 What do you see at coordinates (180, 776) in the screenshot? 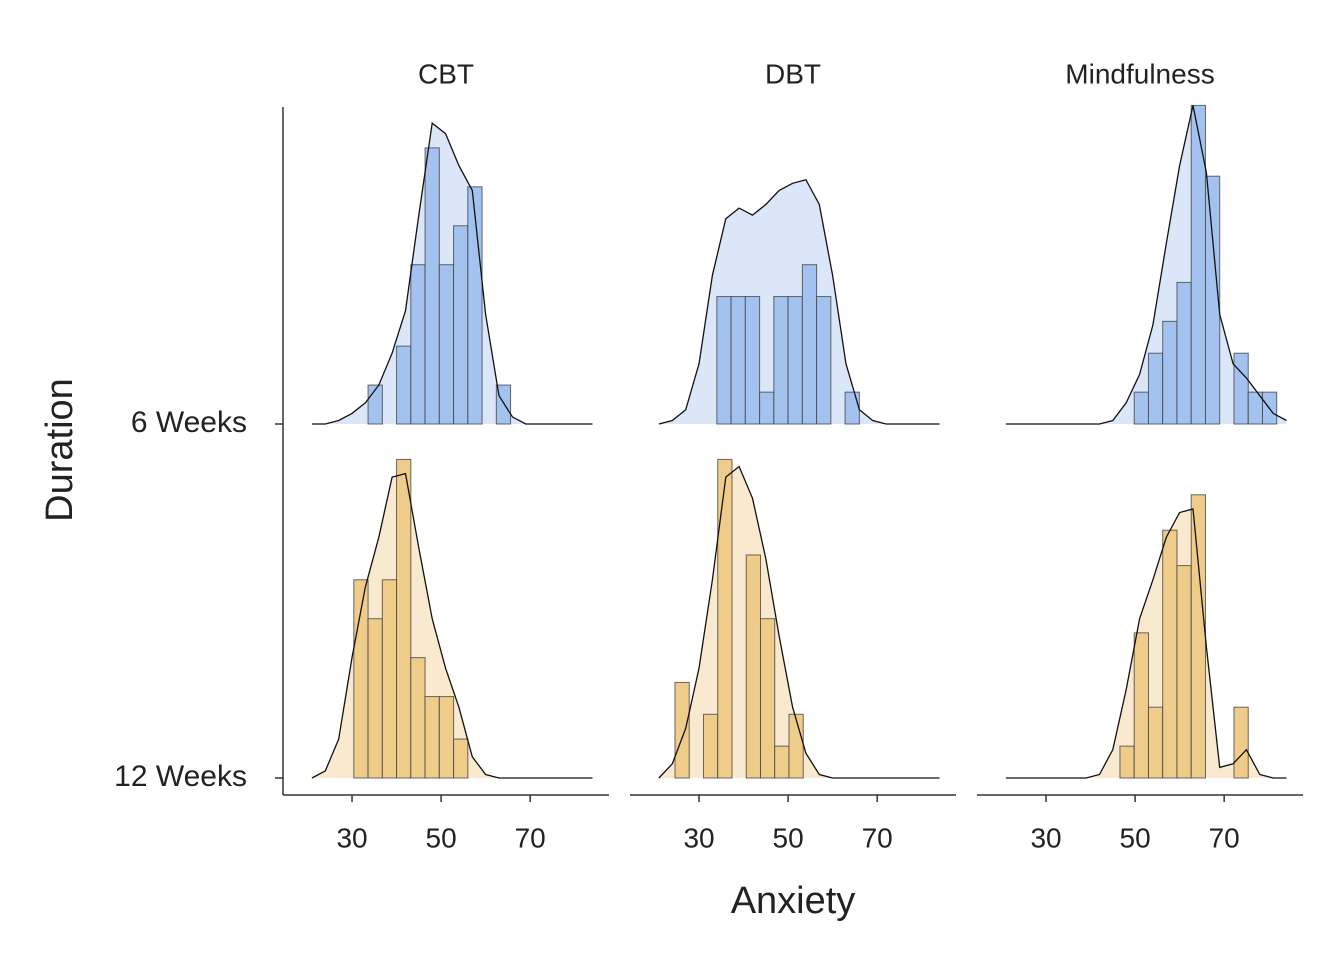
I see `y-tick-label: 12 Weeks` at bounding box center [180, 776].